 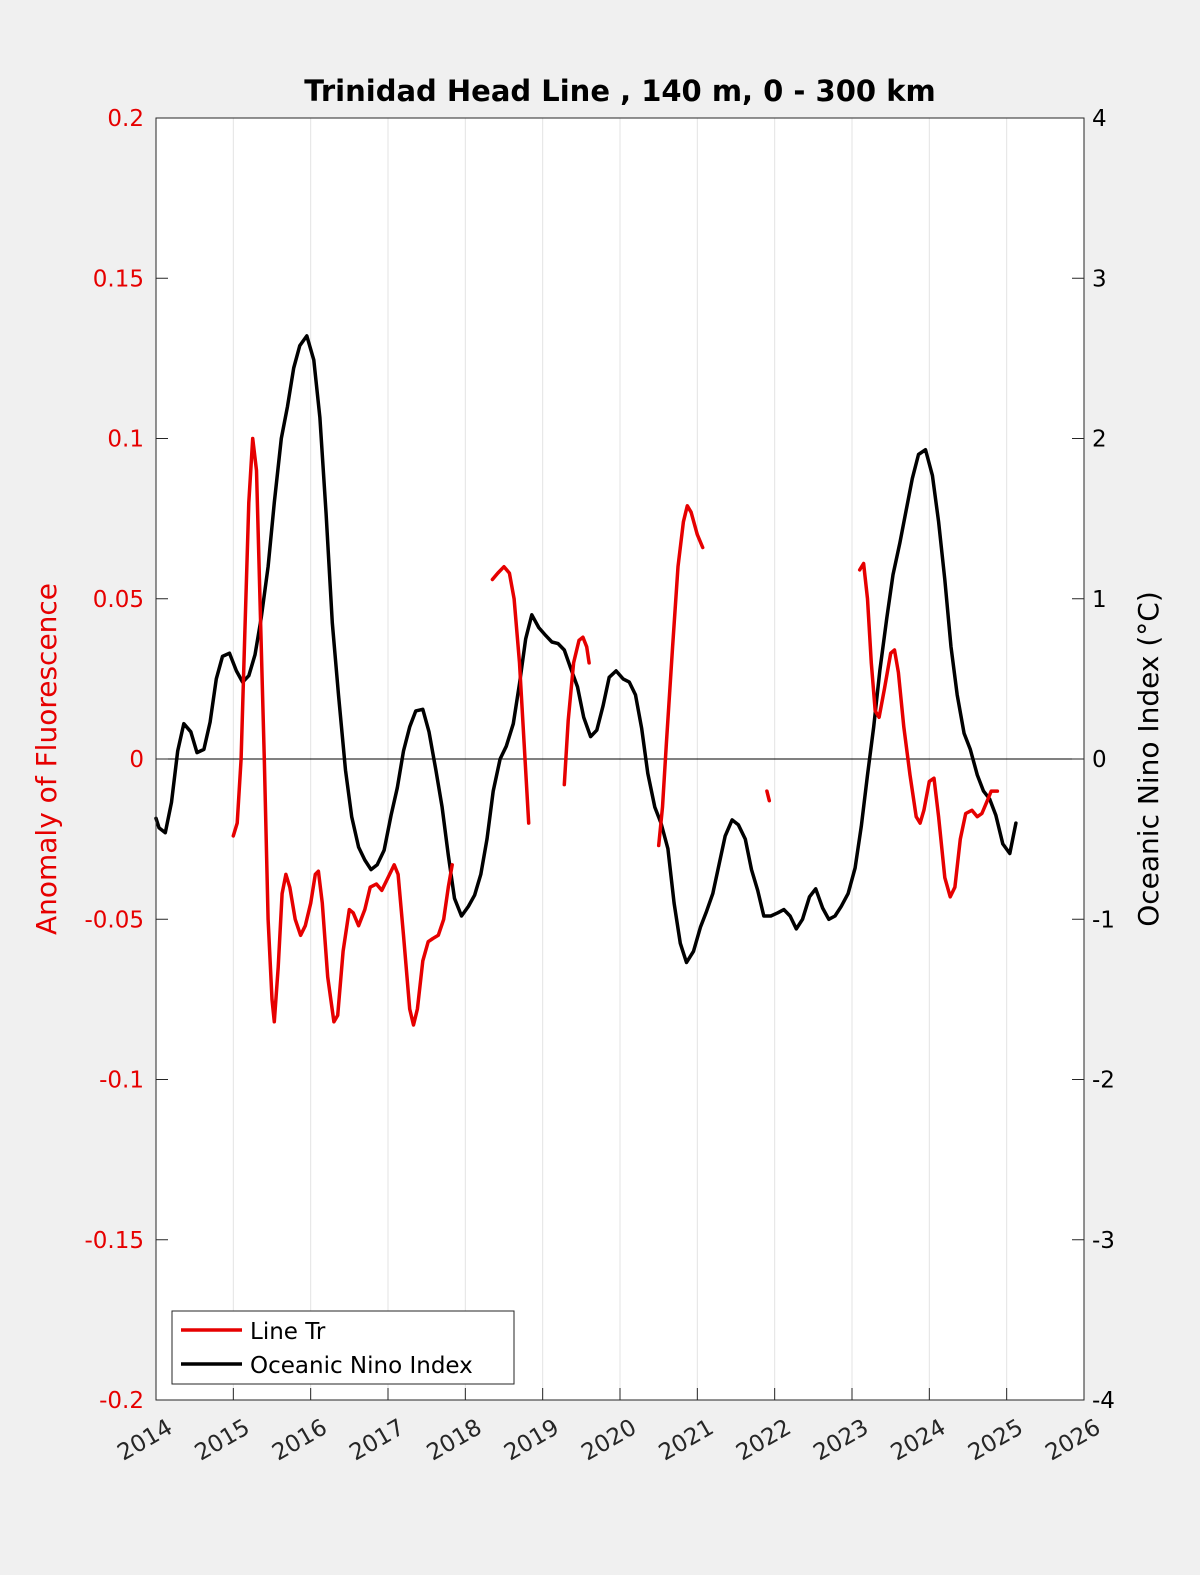 What do you see at coordinates (118, 279) in the screenshot?
I see `y-left-tick-label: 0.15` at bounding box center [118, 279].